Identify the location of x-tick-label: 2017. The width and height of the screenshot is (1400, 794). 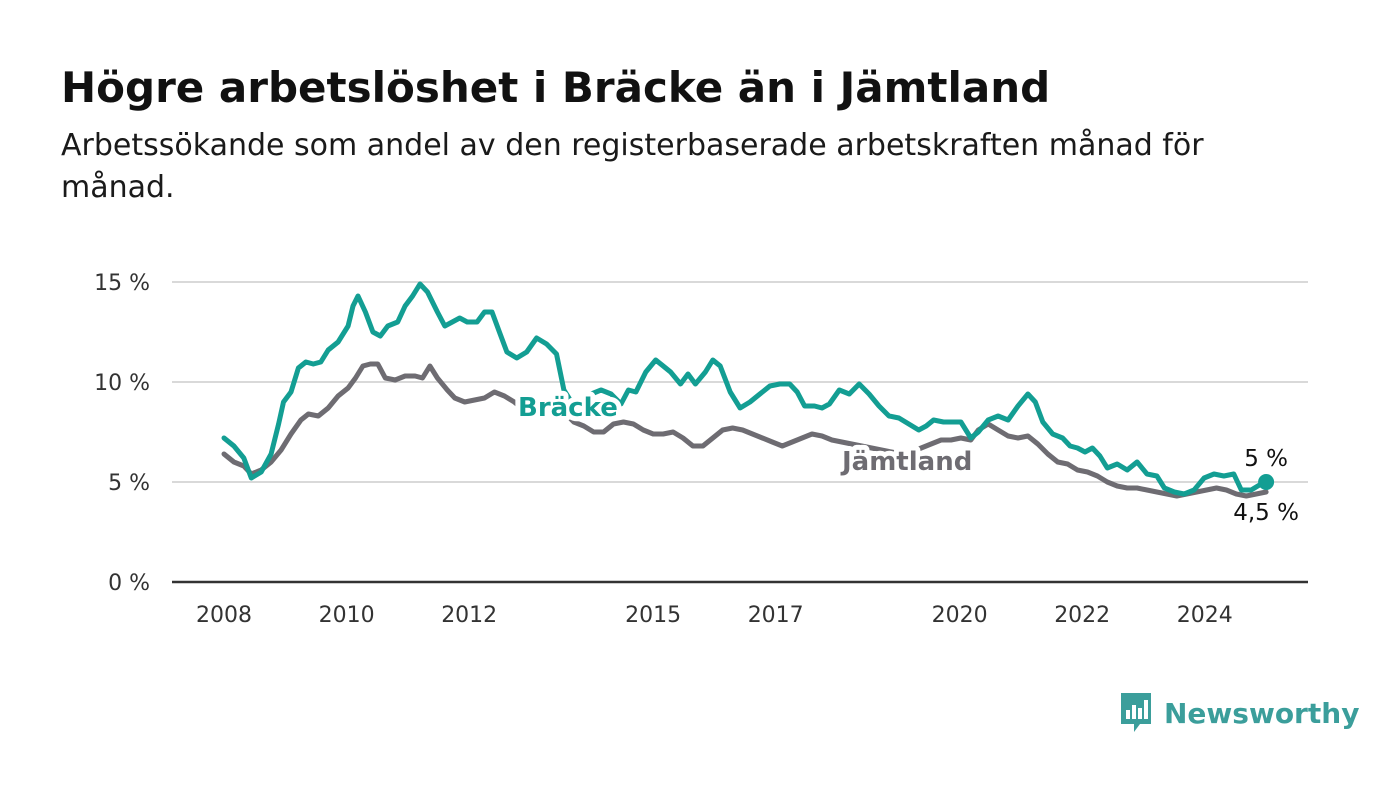
(776, 615).